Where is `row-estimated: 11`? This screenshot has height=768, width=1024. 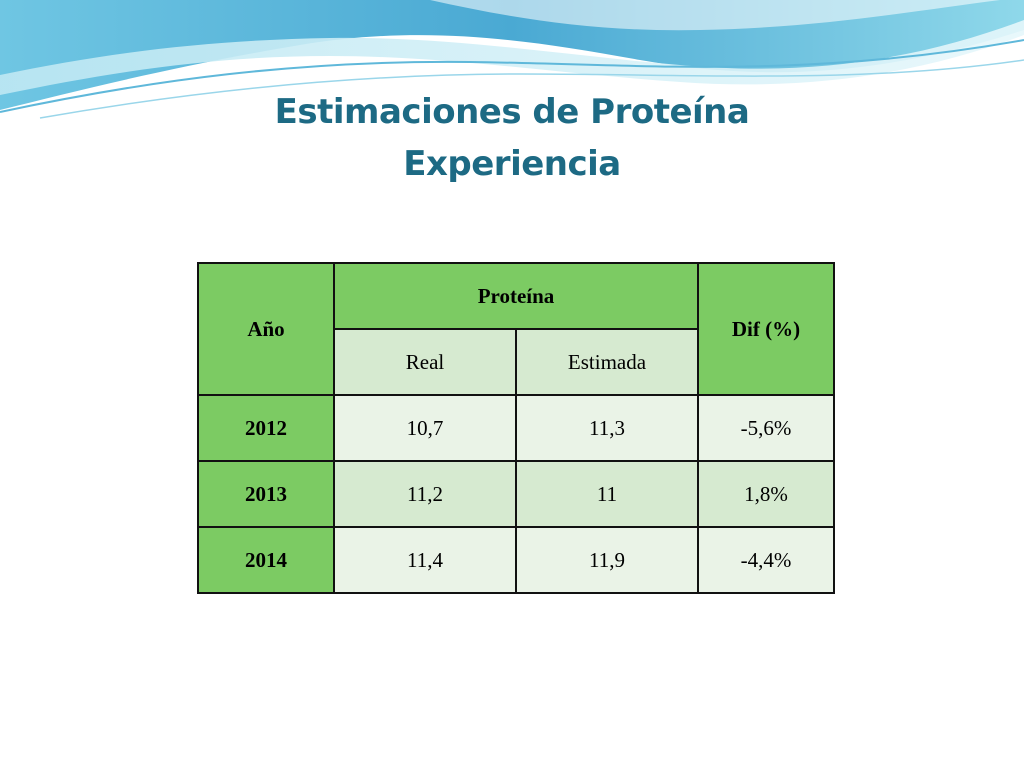 row-estimated: 11 is located at coordinates (607, 494).